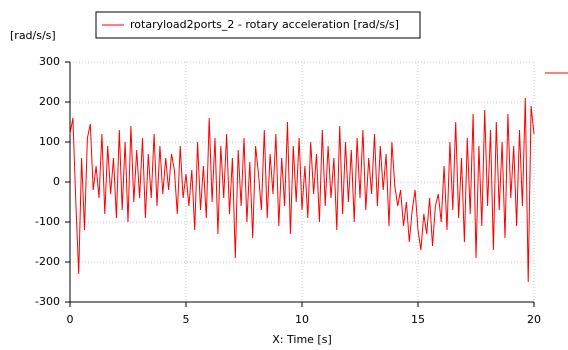 This screenshot has height=350, width=568. What do you see at coordinates (534, 319) in the screenshot?
I see `x-tick-label: 20` at bounding box center [534, 319].